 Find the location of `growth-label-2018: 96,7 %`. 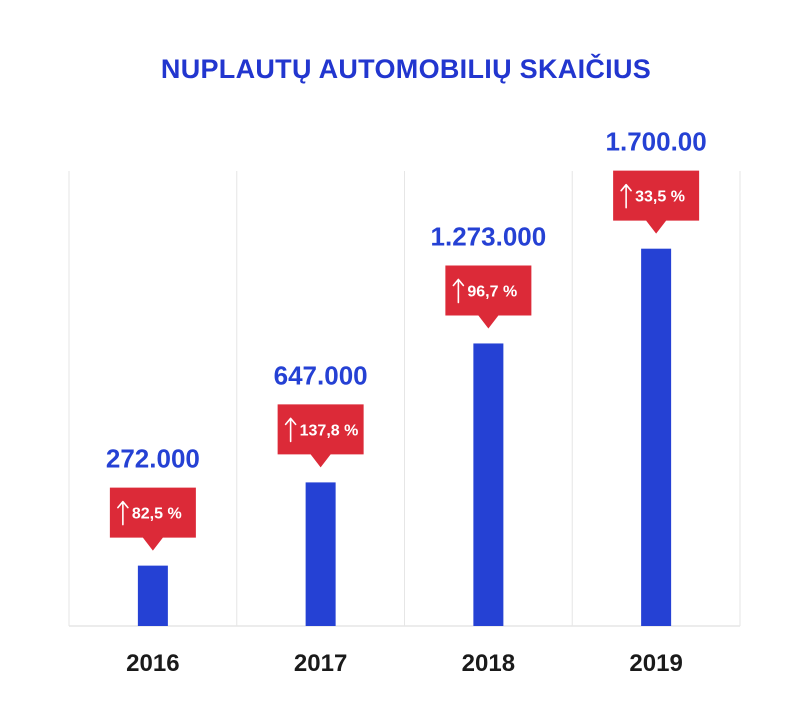

growth-label-2018: 96,7 % is located at coordinates (492, 291).